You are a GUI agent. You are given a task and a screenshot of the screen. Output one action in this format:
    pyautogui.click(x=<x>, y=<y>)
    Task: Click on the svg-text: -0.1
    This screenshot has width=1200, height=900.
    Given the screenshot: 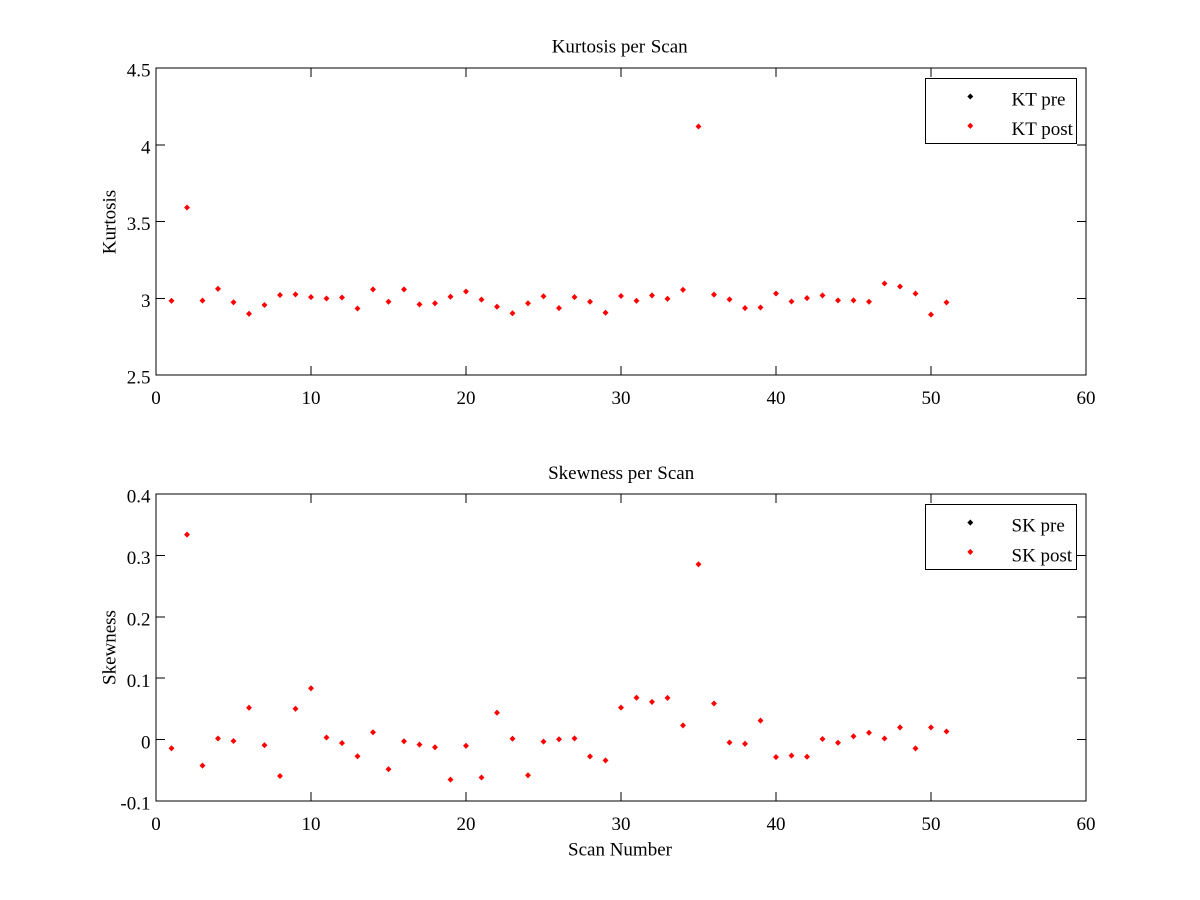 What is the action you would take?
    pyautogui.click(x=135, y=804)
    